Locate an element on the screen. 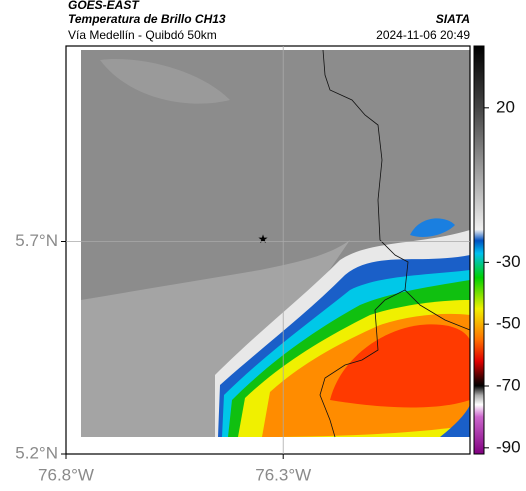 The image size is (526, 491). product: Temperatura de Brillo CH13 is located at coordinates (147, 19).